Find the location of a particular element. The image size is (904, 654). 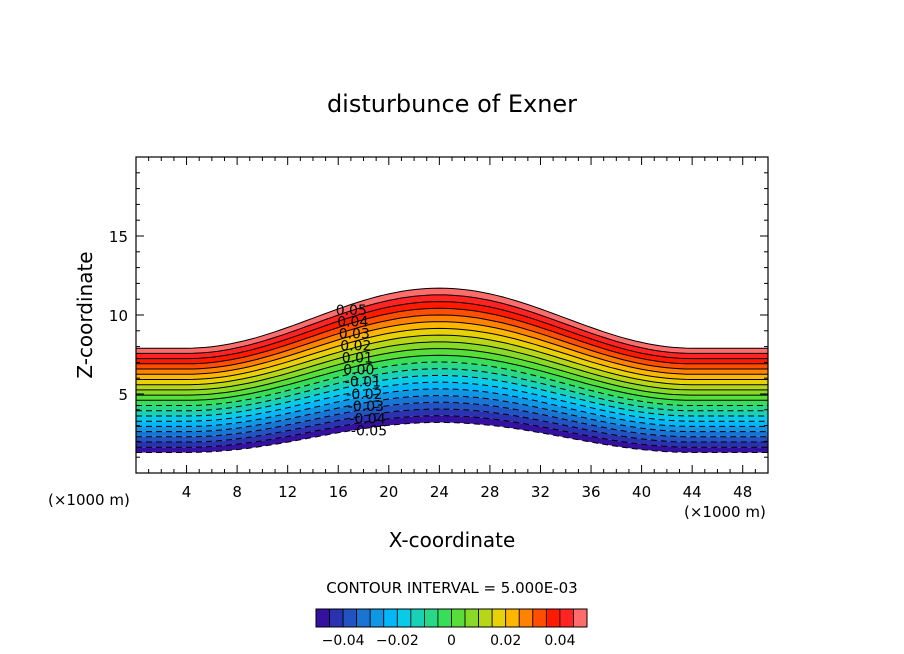

contour-line-label: -0.03 is located at coordinates (366, 407).